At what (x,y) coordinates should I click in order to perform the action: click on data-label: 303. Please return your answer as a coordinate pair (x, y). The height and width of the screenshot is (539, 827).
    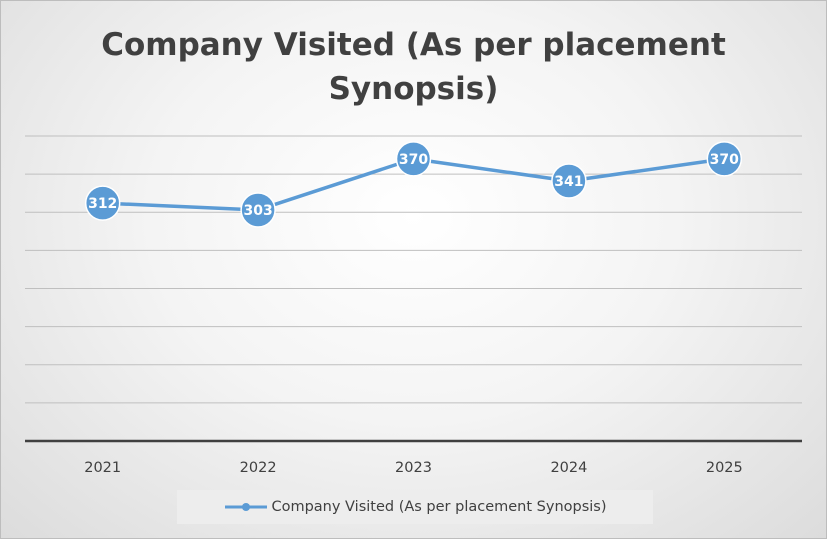
    Looking at the image, I should click on (257, 211).